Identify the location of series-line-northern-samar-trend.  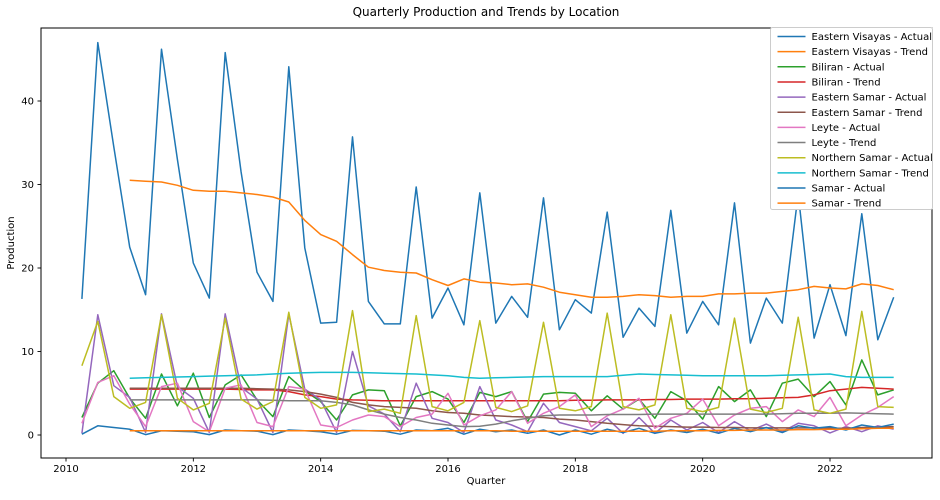
(511, 375).